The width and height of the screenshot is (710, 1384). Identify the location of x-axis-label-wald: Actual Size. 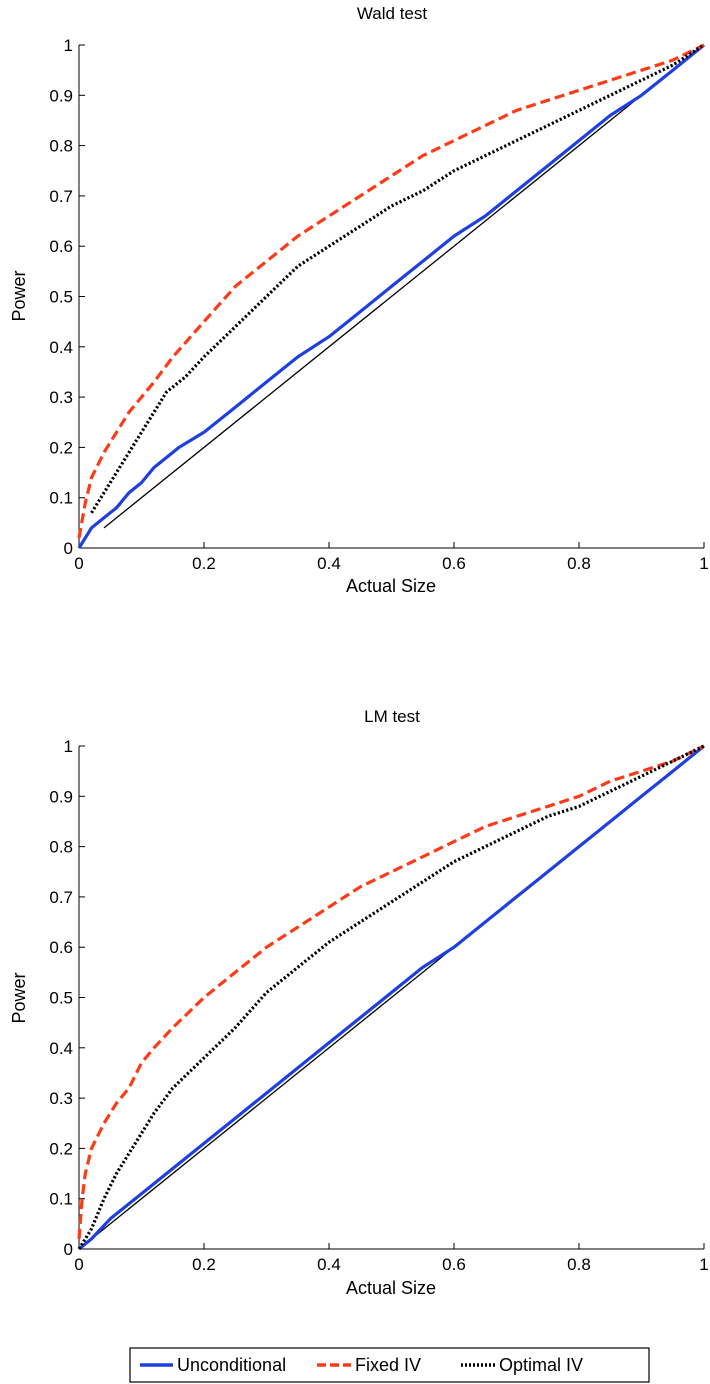
(391, 586).